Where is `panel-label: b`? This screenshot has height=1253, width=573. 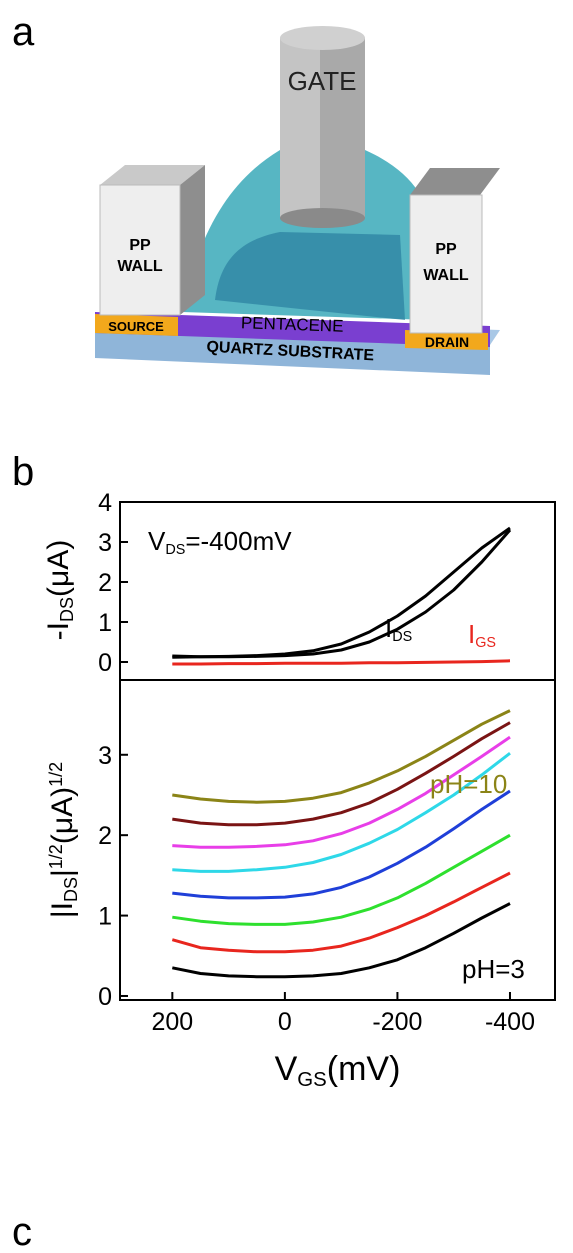 panel-label: b is located at coordinates (23, 472).